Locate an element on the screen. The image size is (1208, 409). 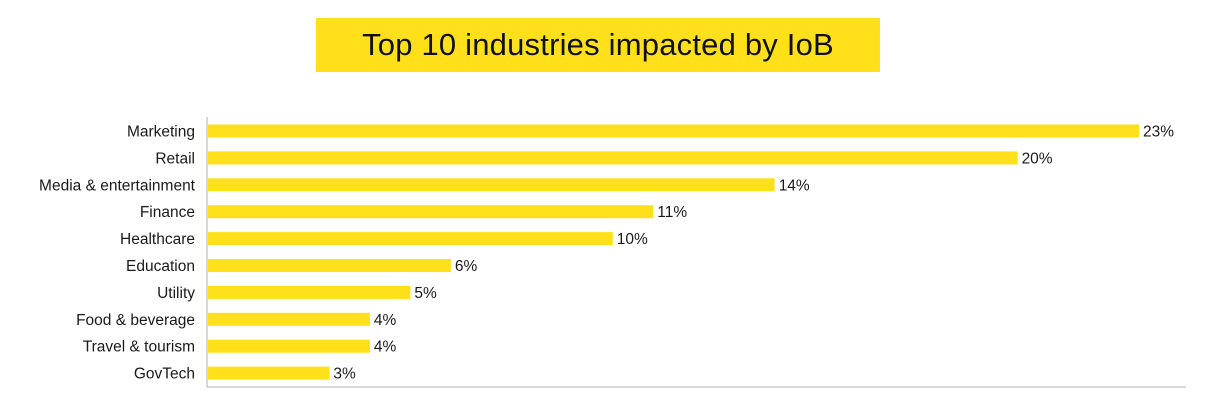
category-label: Utility is located at coordinates (176, 293).